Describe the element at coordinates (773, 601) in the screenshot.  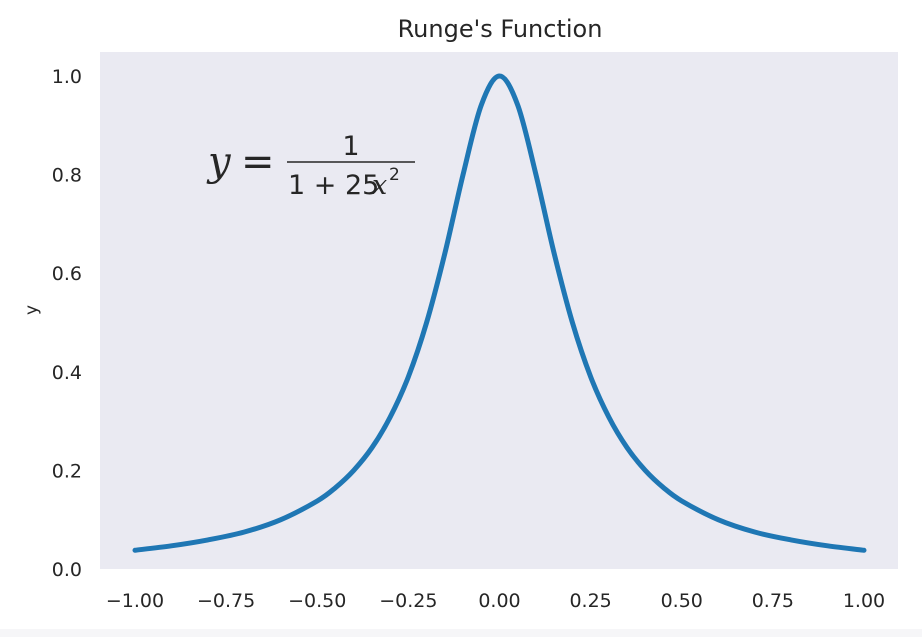
I see `x-tick-label: 0.75` at that location.